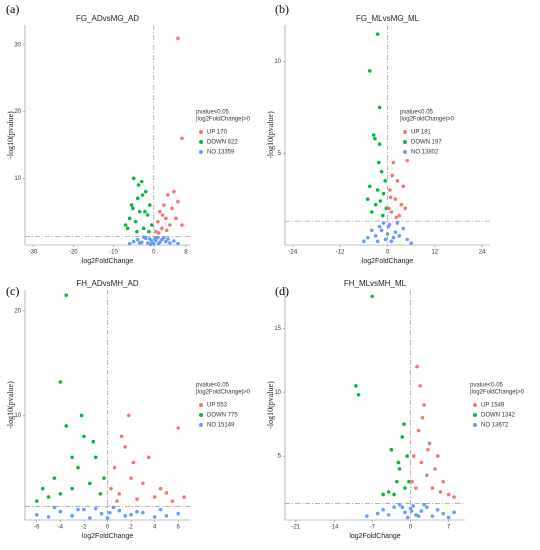 Image resolution: width=540 pixels, height=550 pixels. I want to click on legend-label: UP 553, so click(217, 406).